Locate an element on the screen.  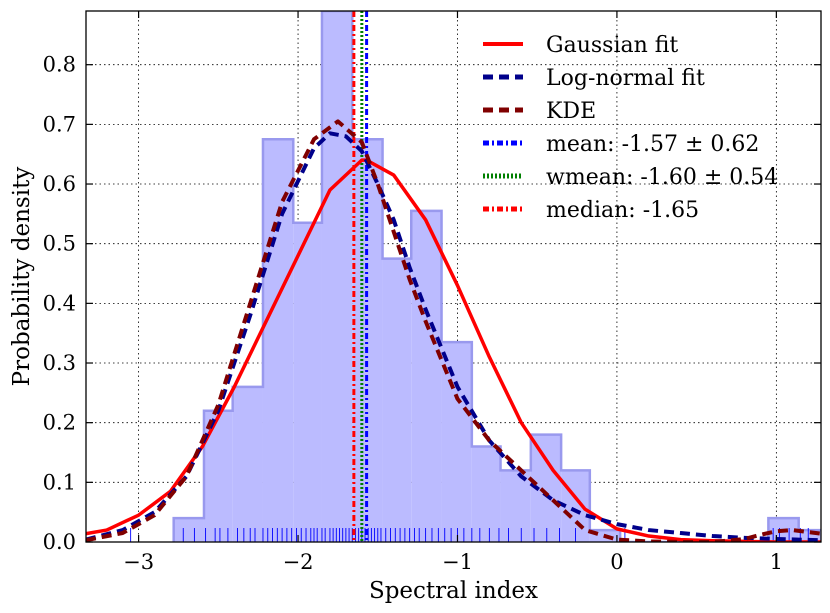
legend-label: KDE is located at coordinates (571, 111).